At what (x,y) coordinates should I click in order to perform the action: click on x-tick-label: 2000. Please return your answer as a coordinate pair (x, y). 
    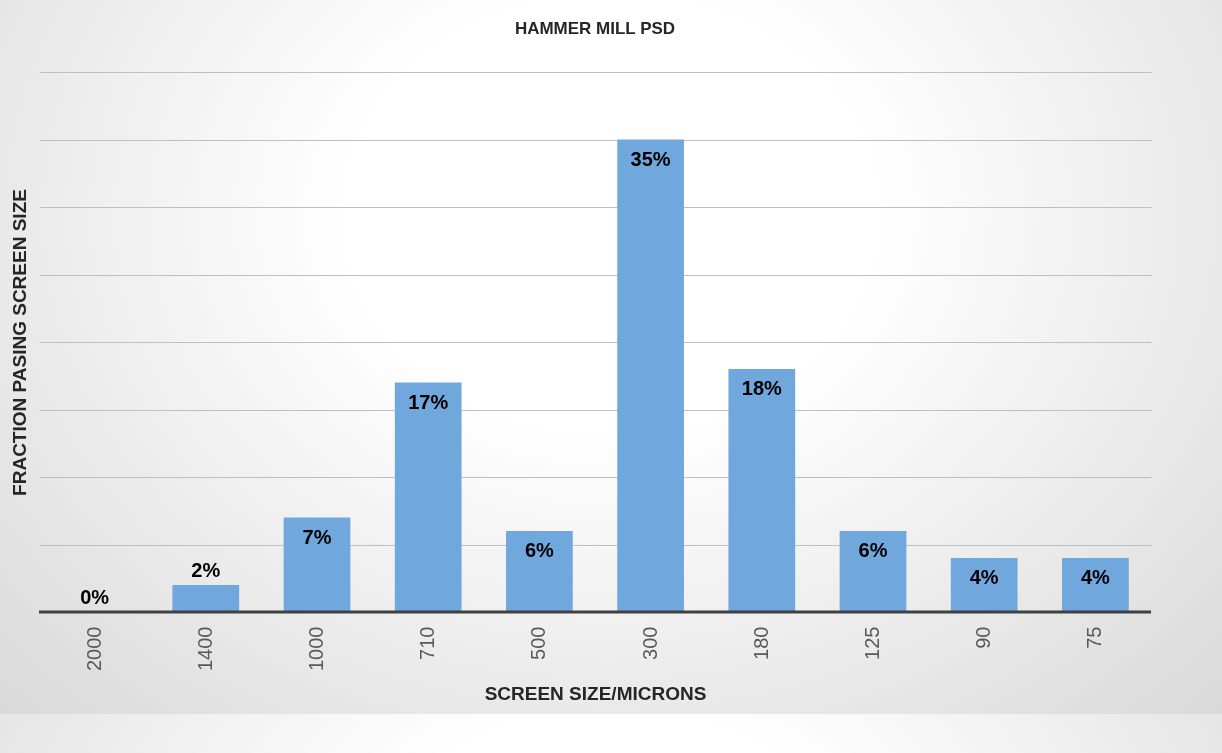
    Looking at the image, I should click on (93, 648).